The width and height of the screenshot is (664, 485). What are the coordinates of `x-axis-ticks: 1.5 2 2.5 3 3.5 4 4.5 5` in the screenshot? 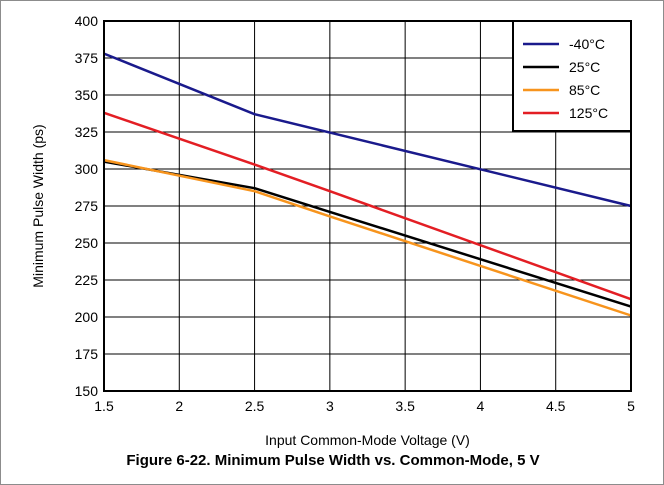 It's located at (364, 406).